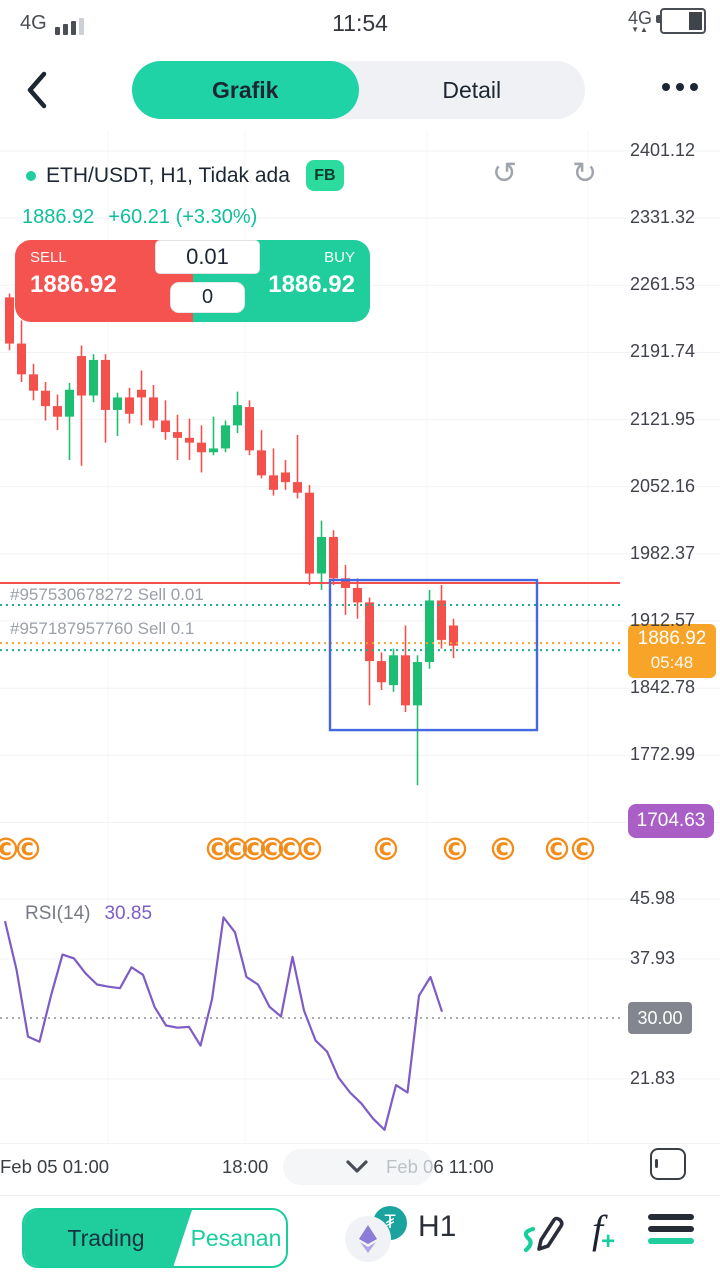  I want to click on battery-icon, so click(681, 21).